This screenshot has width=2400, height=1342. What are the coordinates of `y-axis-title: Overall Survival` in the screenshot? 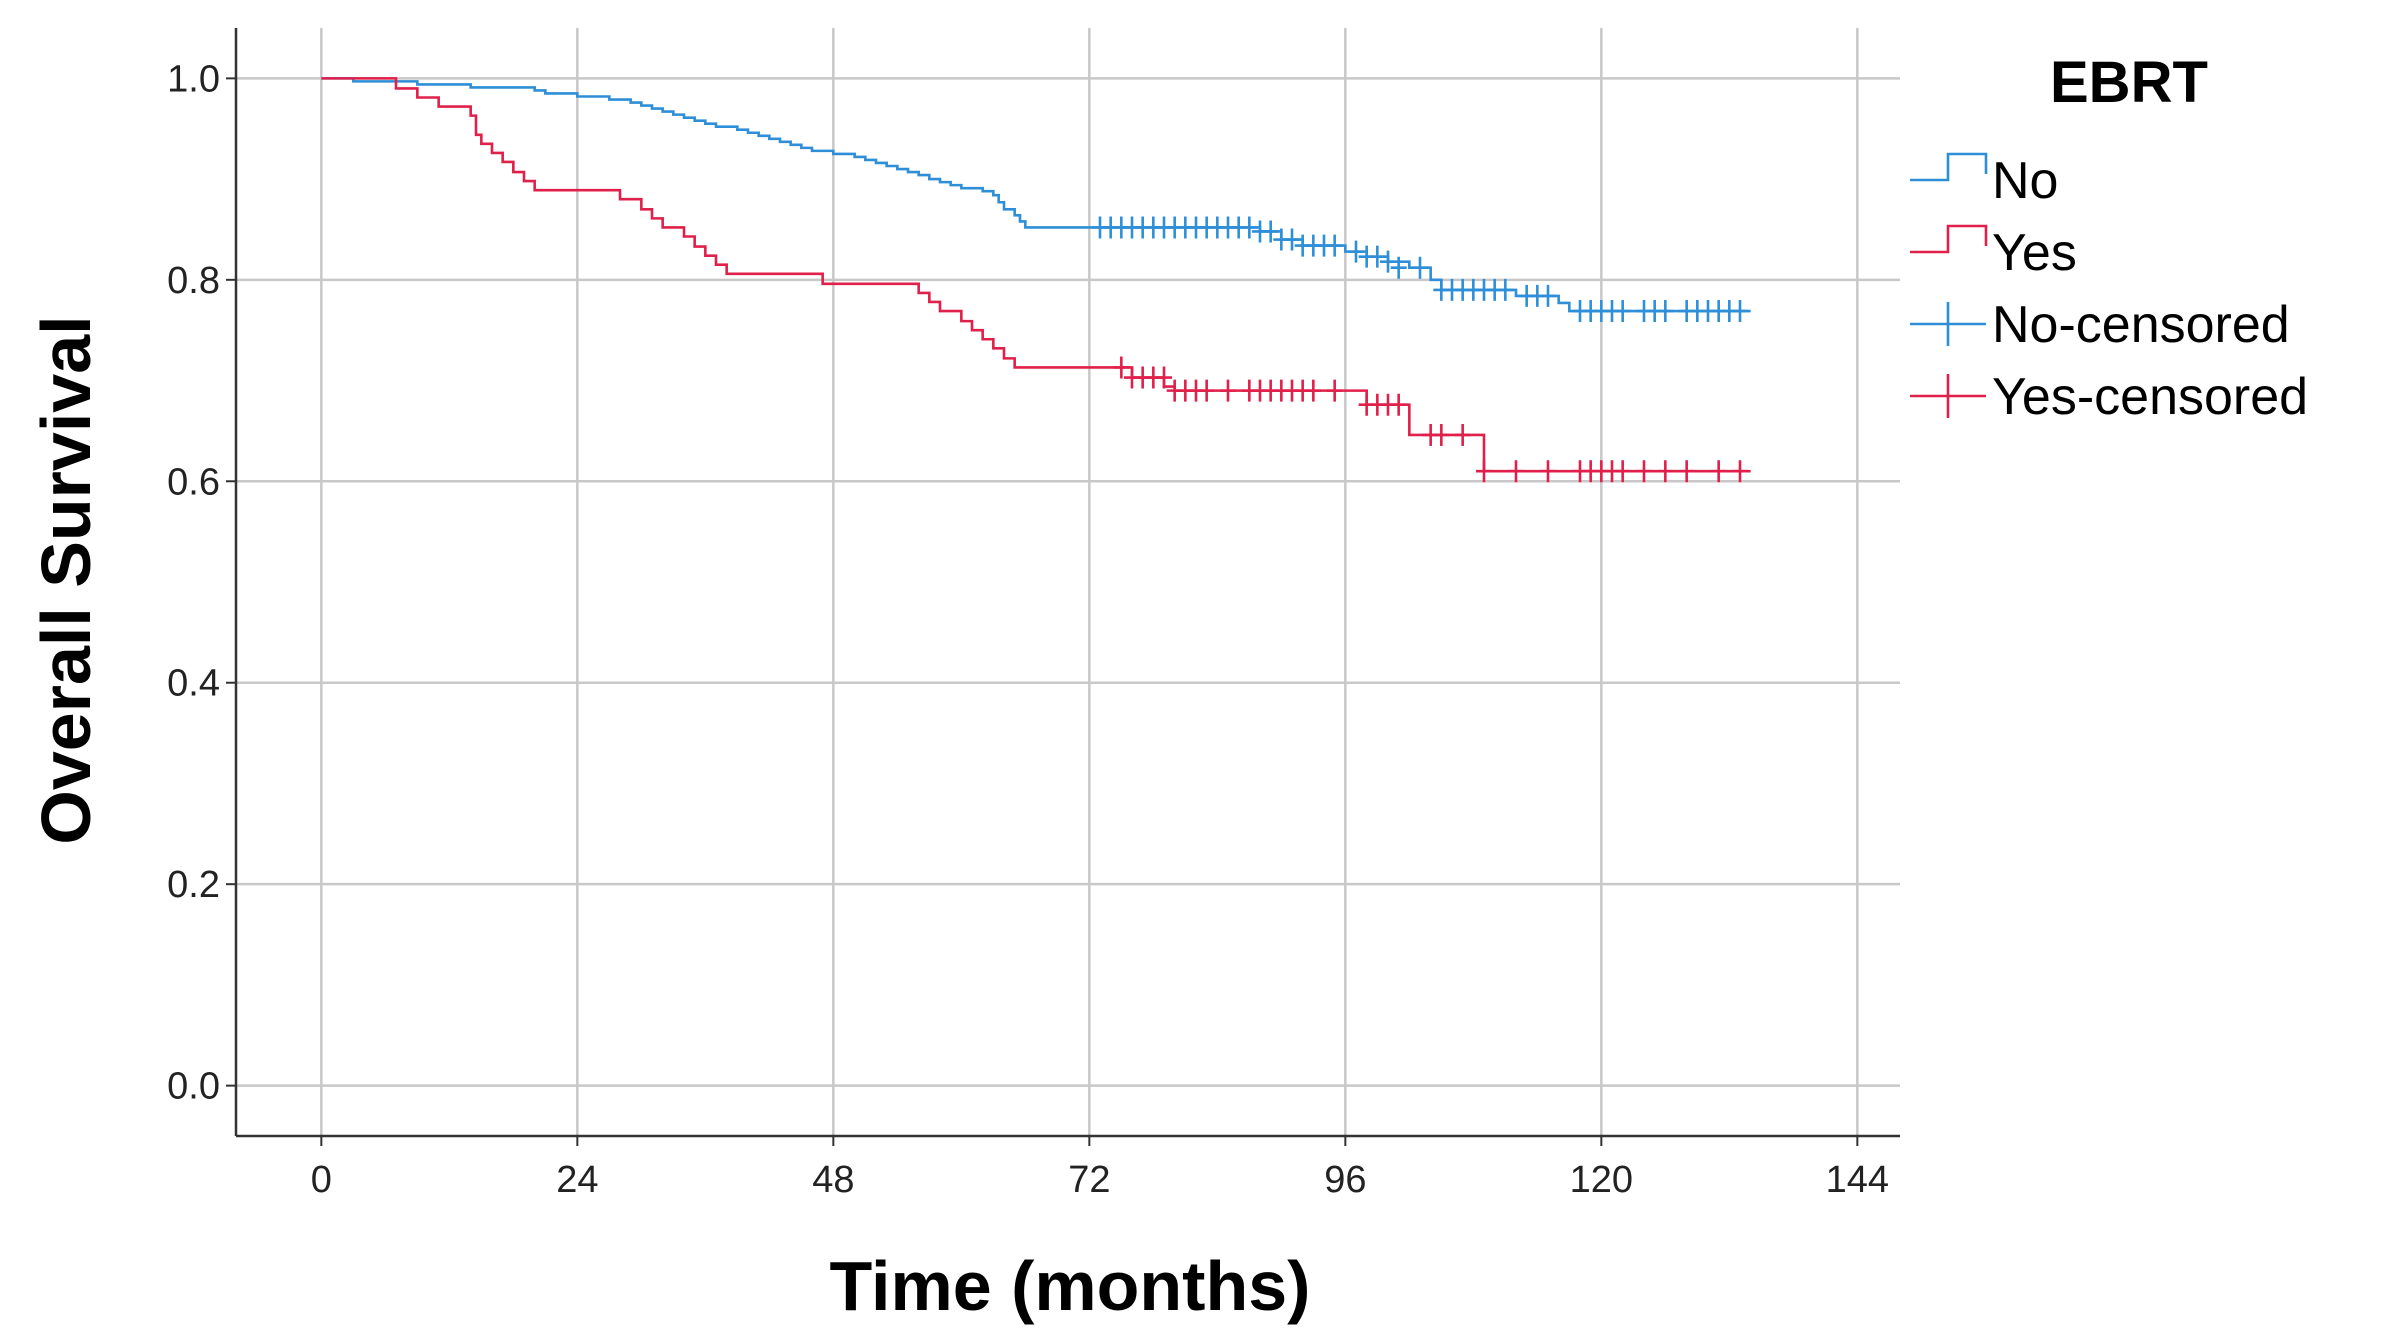 It's located at (66, 579).